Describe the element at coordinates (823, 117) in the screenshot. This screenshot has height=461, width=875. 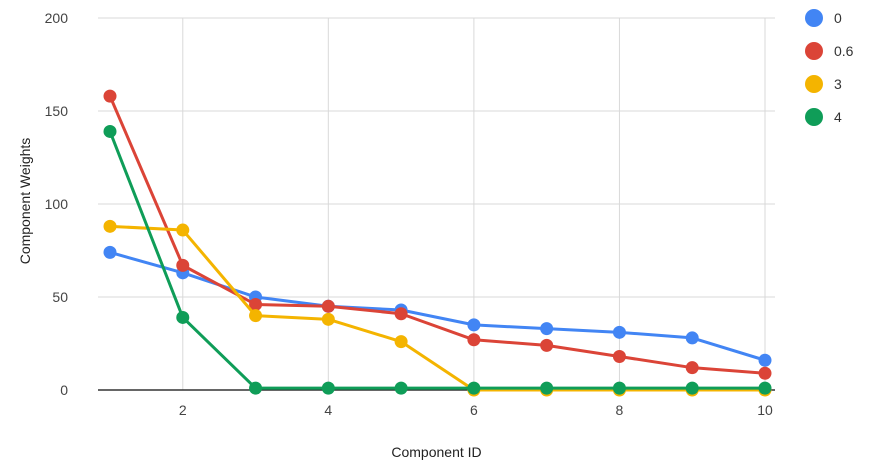
I see `legend-item: 4` at that location.